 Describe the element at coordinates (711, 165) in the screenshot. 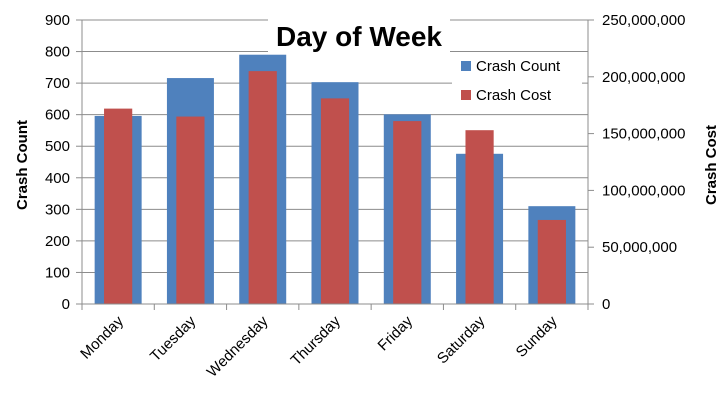

I see `y-axis-right-label: Crash Cost` at that location.